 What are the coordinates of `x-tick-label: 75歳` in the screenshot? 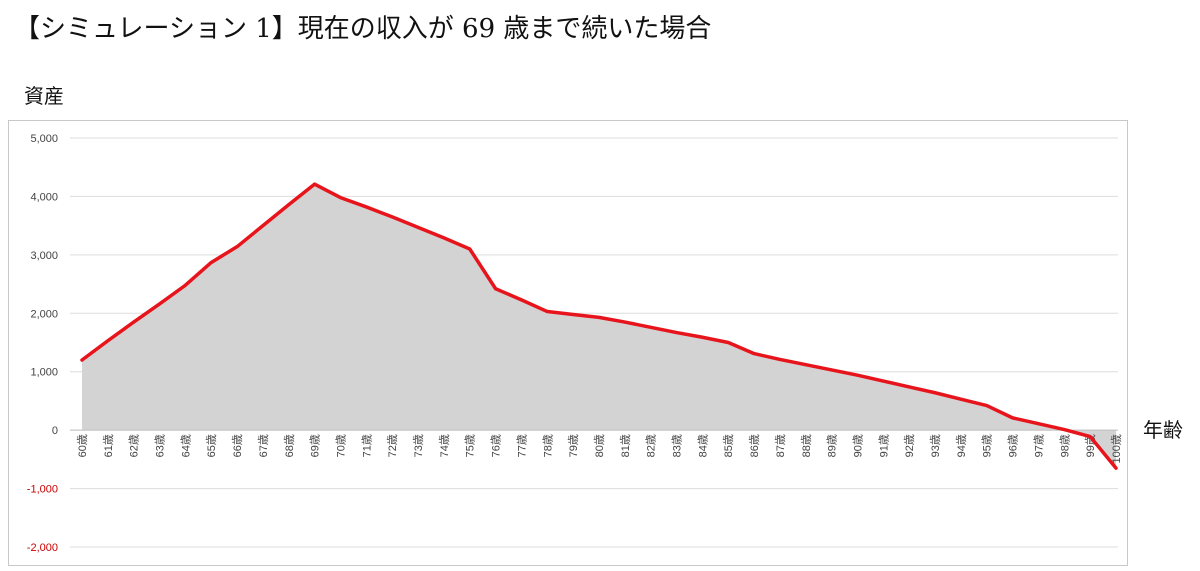 It's located at (470, 445).